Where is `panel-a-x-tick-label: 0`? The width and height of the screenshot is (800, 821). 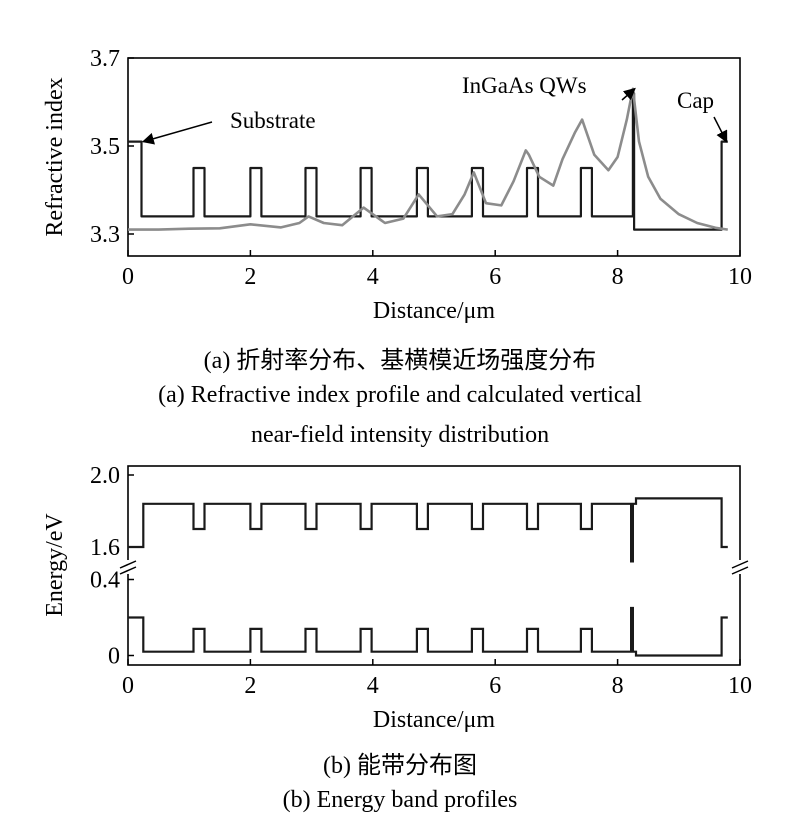 panel-a-x-tick-label: 0 is located at coordinates (128, 277).